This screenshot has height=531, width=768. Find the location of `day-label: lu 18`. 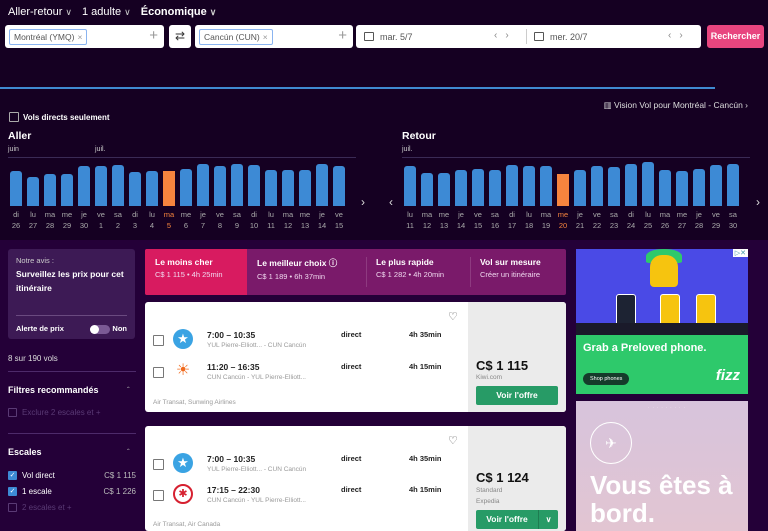

day-label: lu 18 is located at coordinates (529, 220).